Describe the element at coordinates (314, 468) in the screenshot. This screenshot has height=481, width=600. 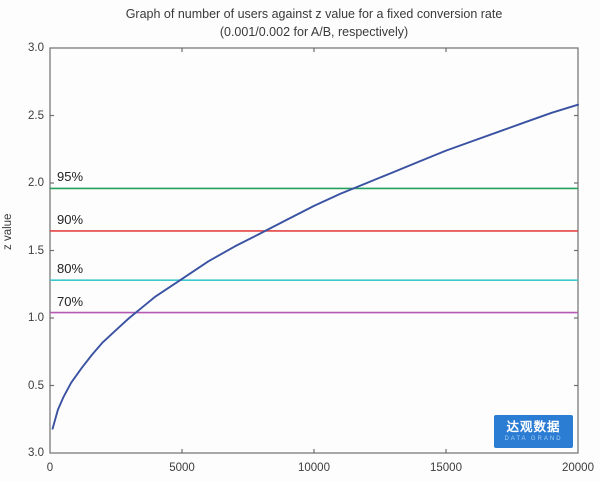
I see `x-tick-label: 10000` at that location.